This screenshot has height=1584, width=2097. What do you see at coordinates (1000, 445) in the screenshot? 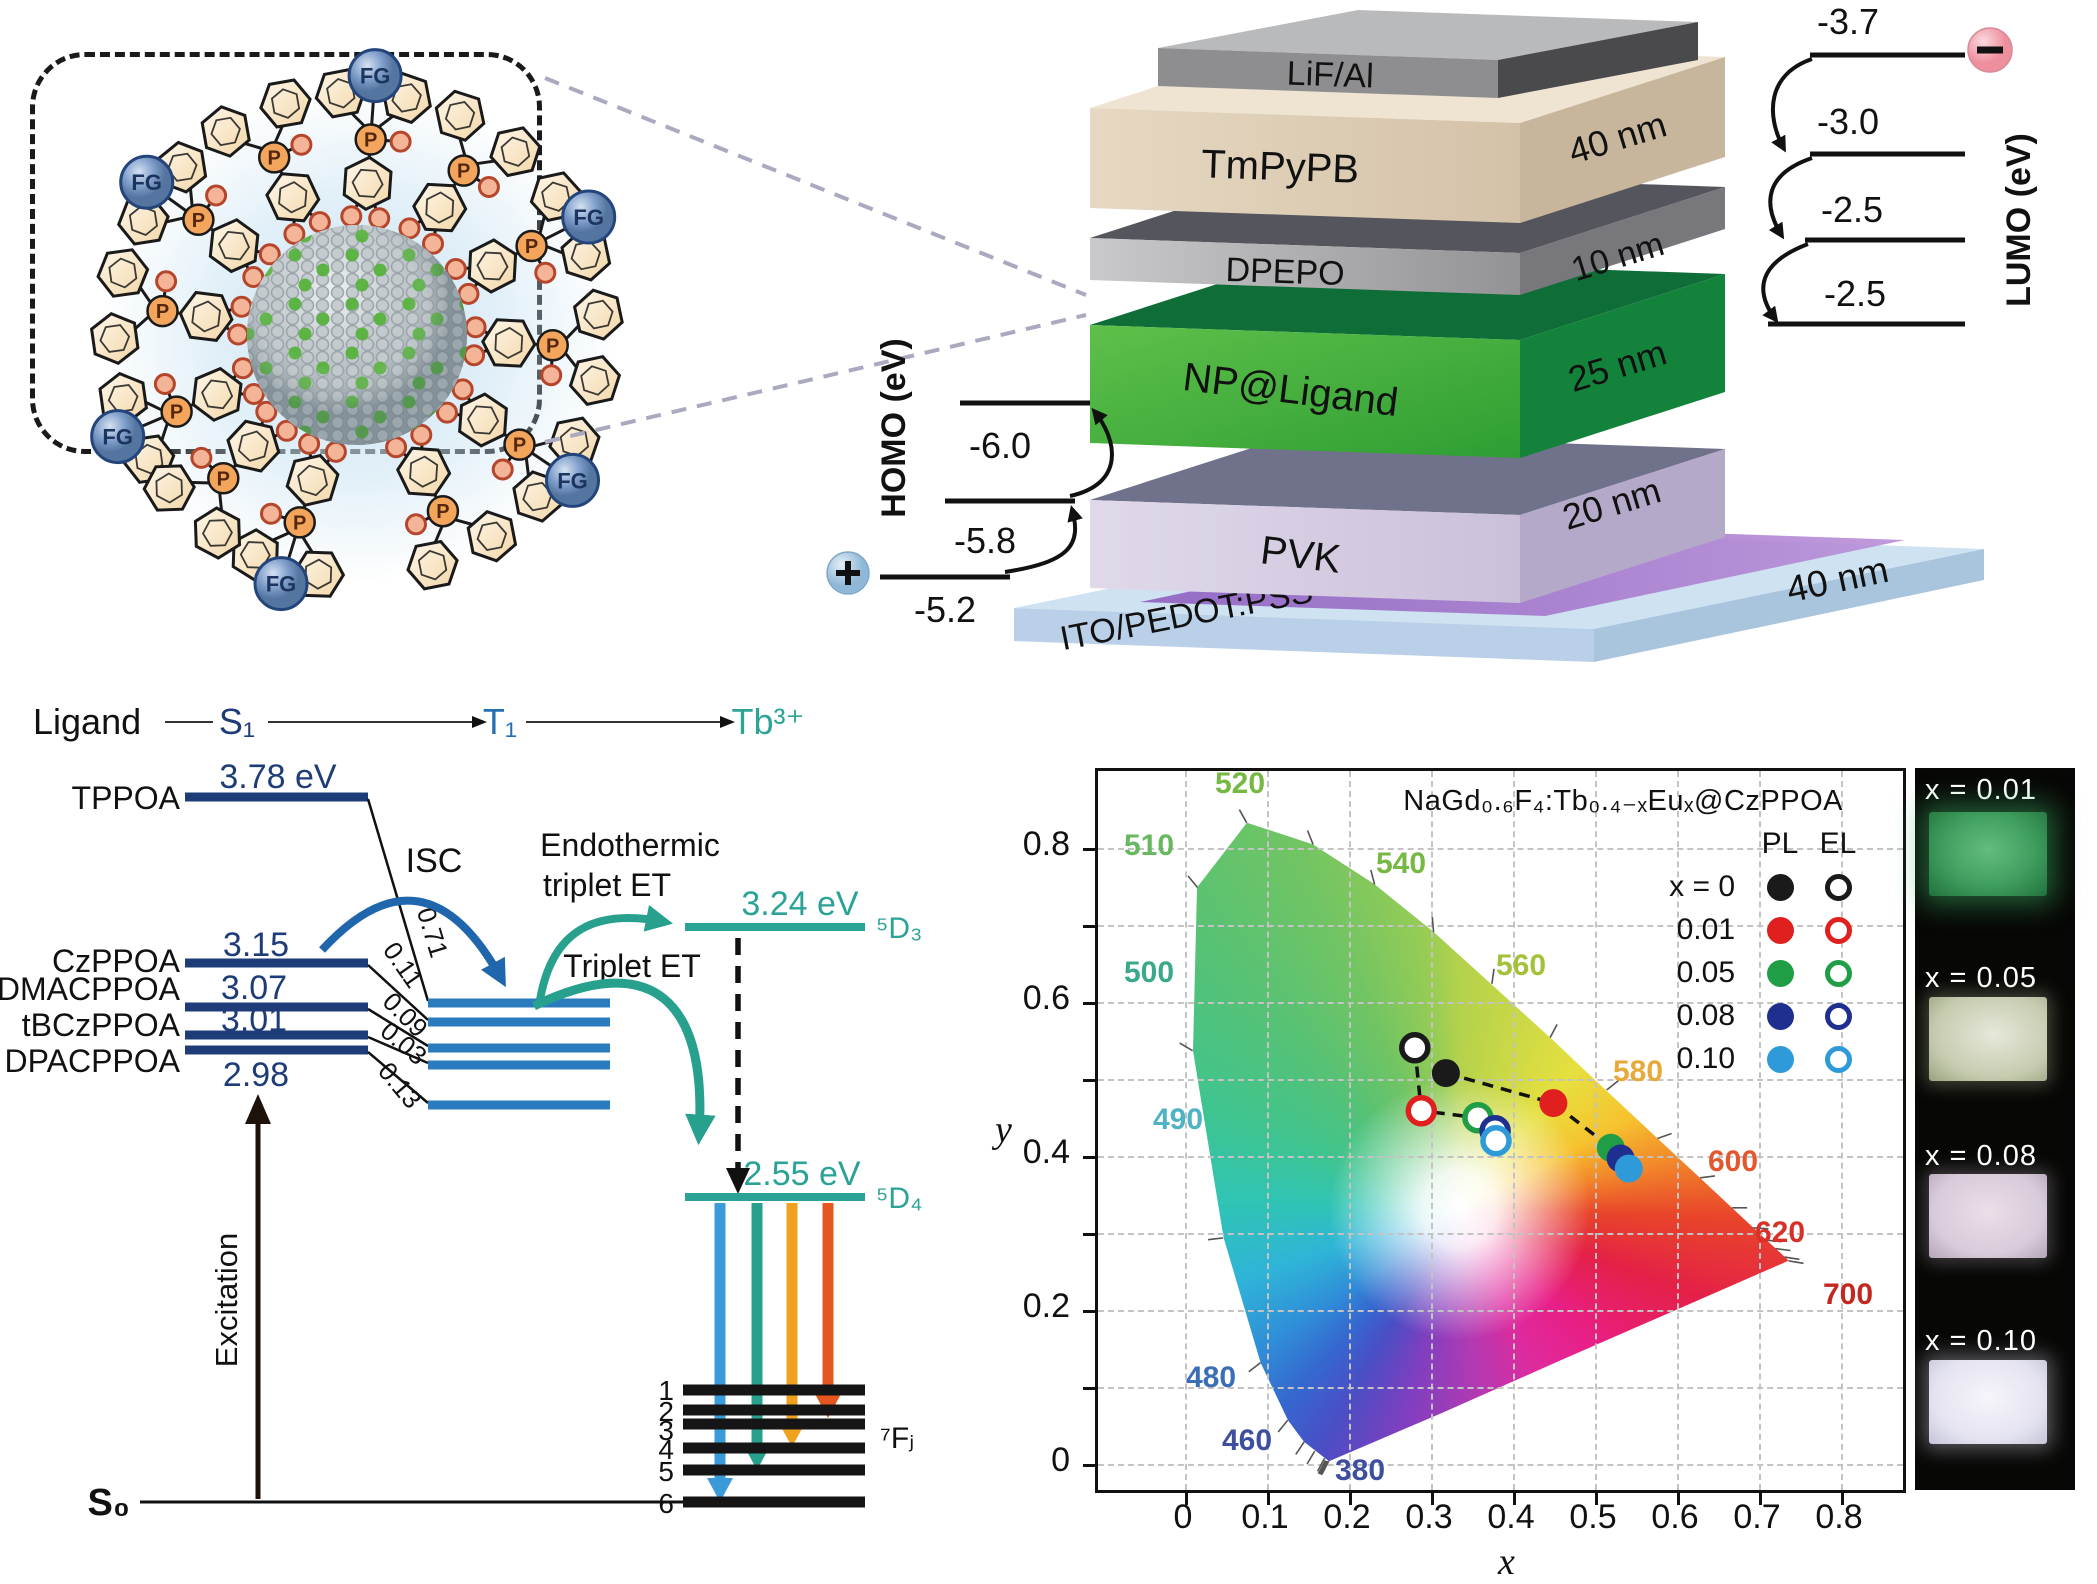
I see `homo-level-0: -6.0` at bounding box center [1000, 445].